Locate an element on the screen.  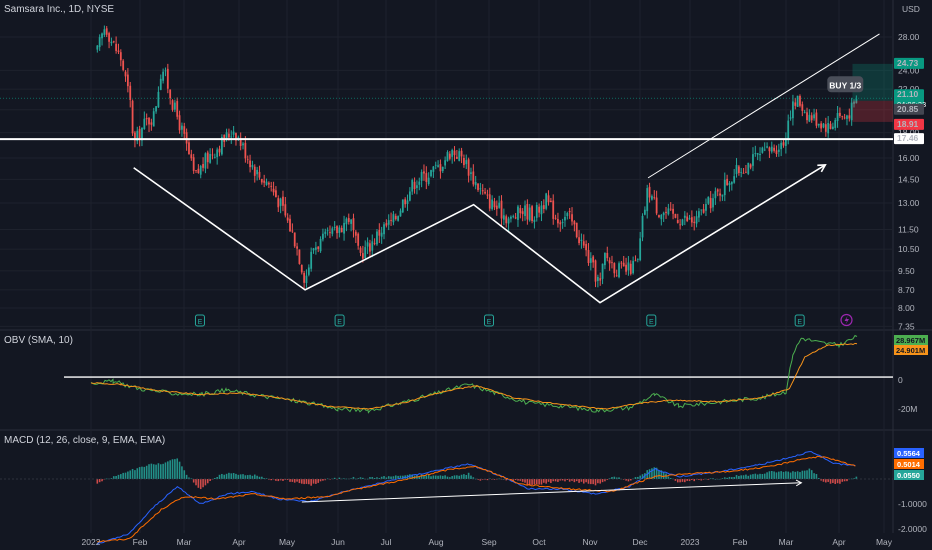
obv-line is located at coordinates (474, 374).